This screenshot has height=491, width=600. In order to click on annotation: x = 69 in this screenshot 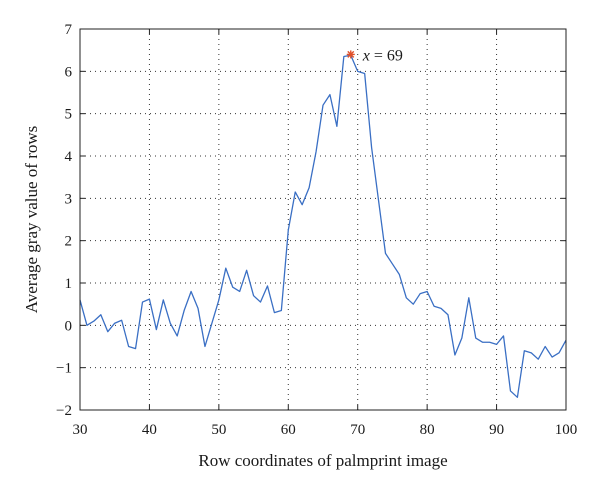, I will do `click(374, 55)`.